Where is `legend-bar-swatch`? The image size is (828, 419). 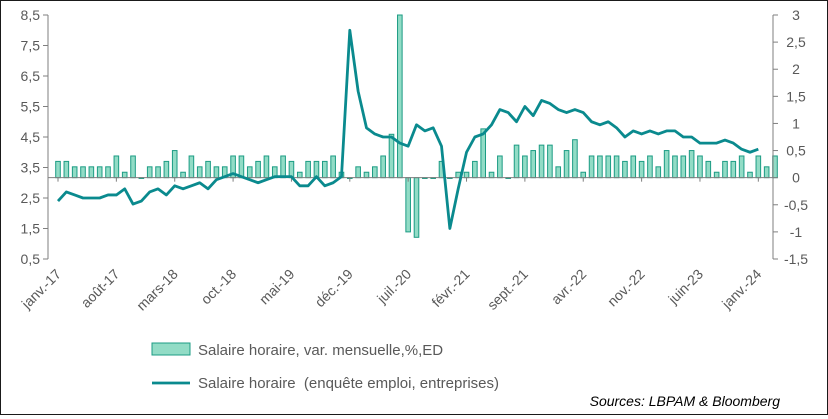
legend-bar-swatch is located at coordinates (171, 349).